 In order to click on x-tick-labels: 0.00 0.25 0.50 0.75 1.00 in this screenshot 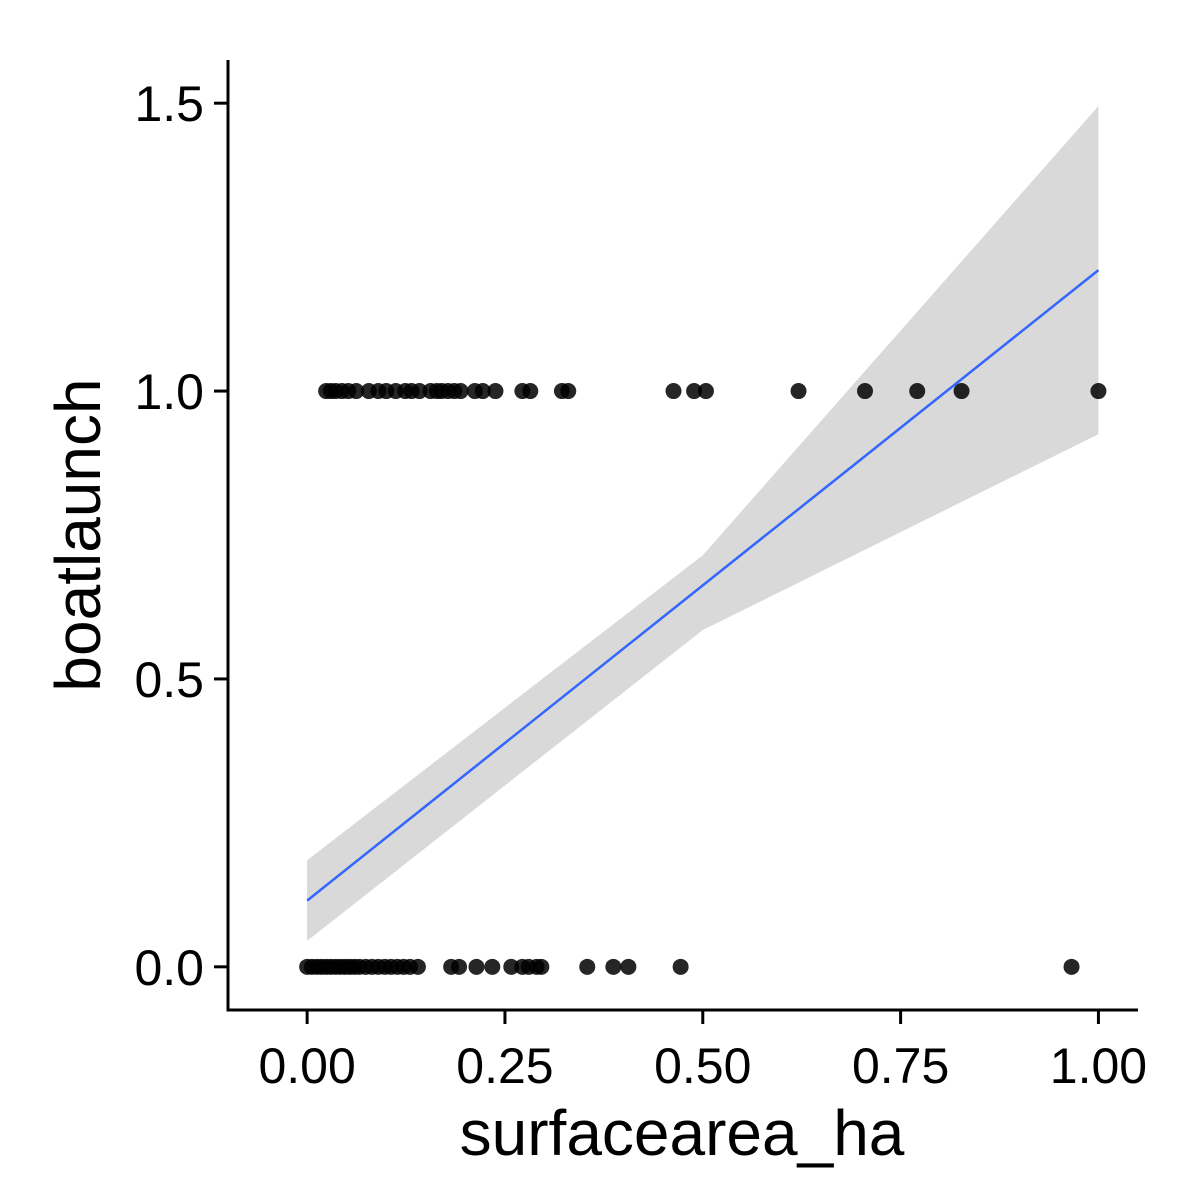, I will do `click(702, 1066)`.